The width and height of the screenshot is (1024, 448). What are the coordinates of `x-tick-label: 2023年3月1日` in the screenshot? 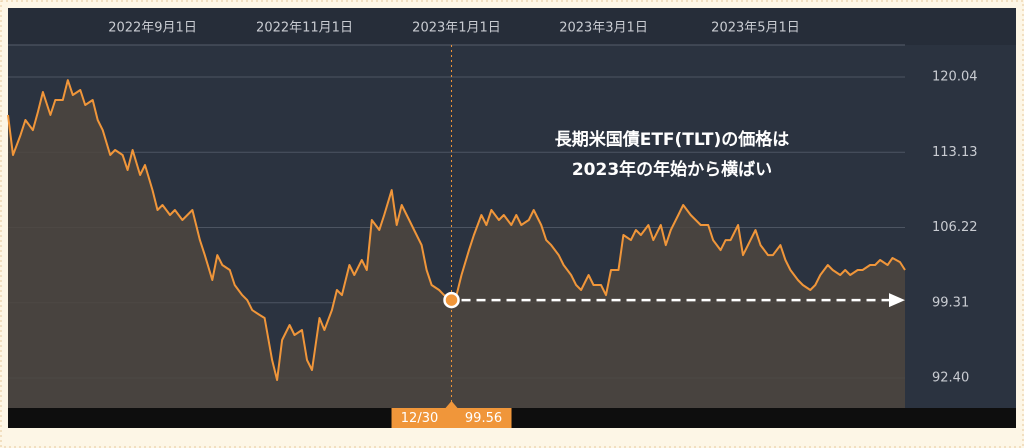 It's located at (603, 28).